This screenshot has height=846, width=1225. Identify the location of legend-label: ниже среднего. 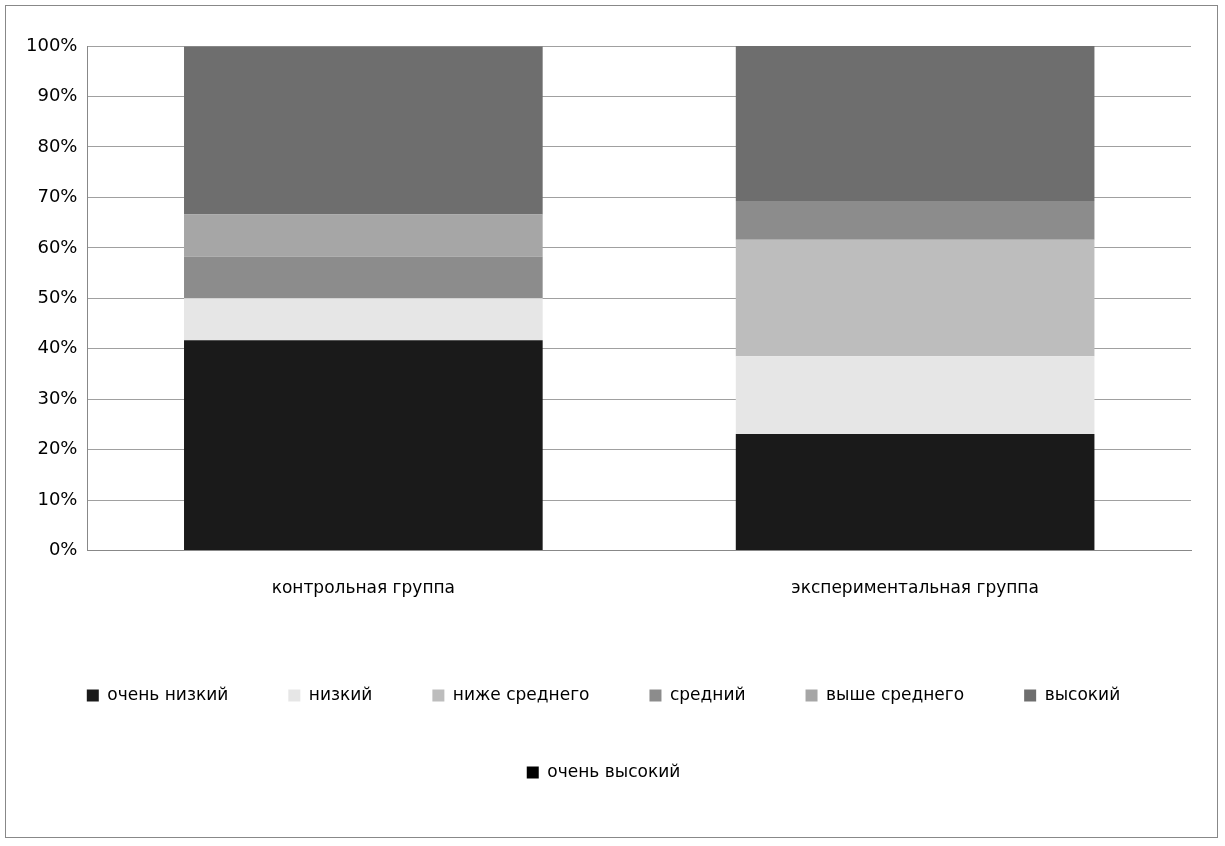
(521, 693).